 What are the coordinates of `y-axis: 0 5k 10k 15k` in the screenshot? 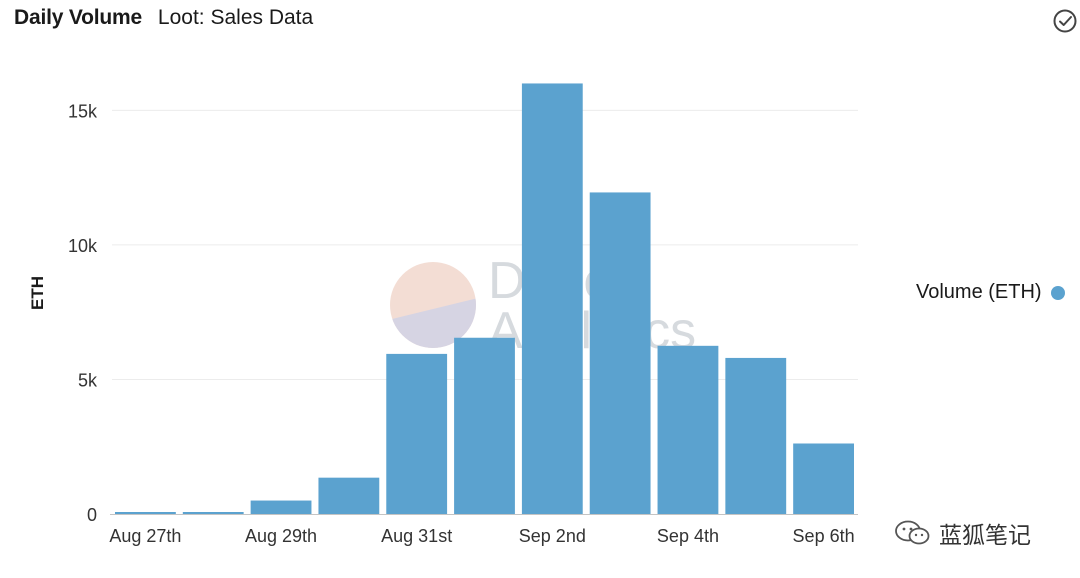 It's located at (83, 313).